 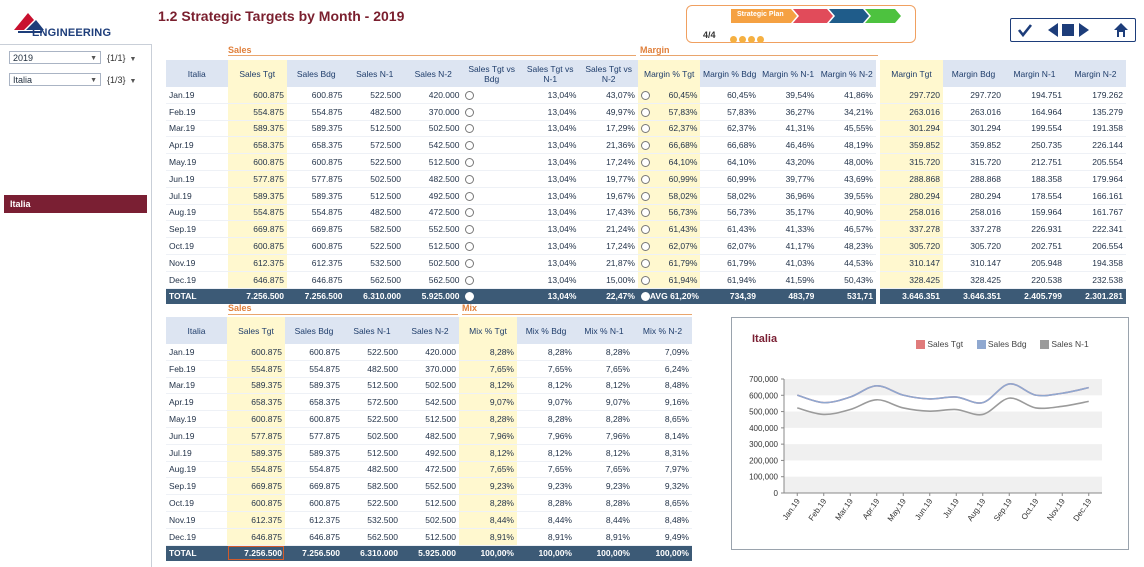 What do you see at coordinates (911, 73) in the screenshot?
I see `col-header-margin-tgt: Margin Tgt` at bounding box center [911, 73].